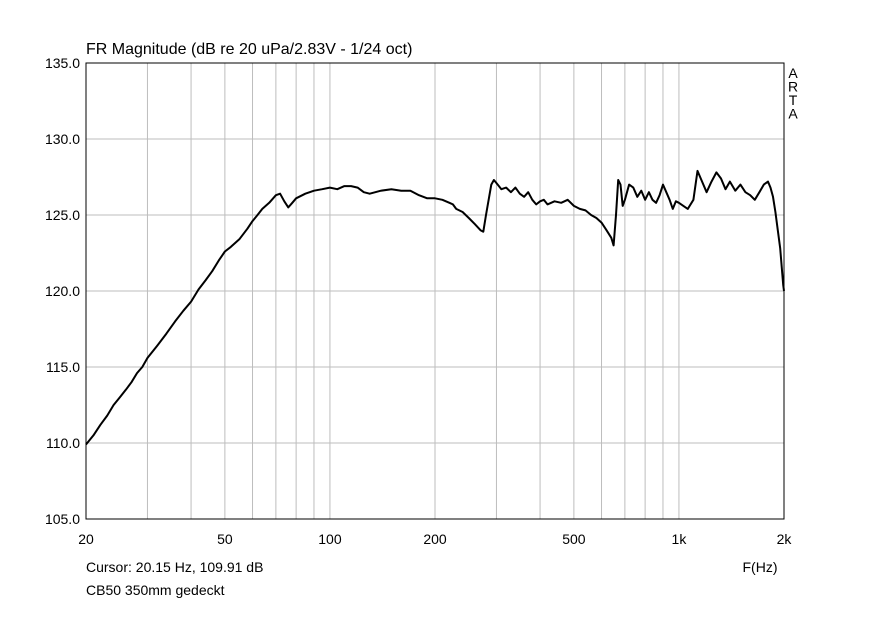  Describe the element at coordinates (760, 567) in the screenshot. I see `x-axis-label: F(Hz)` at that location.